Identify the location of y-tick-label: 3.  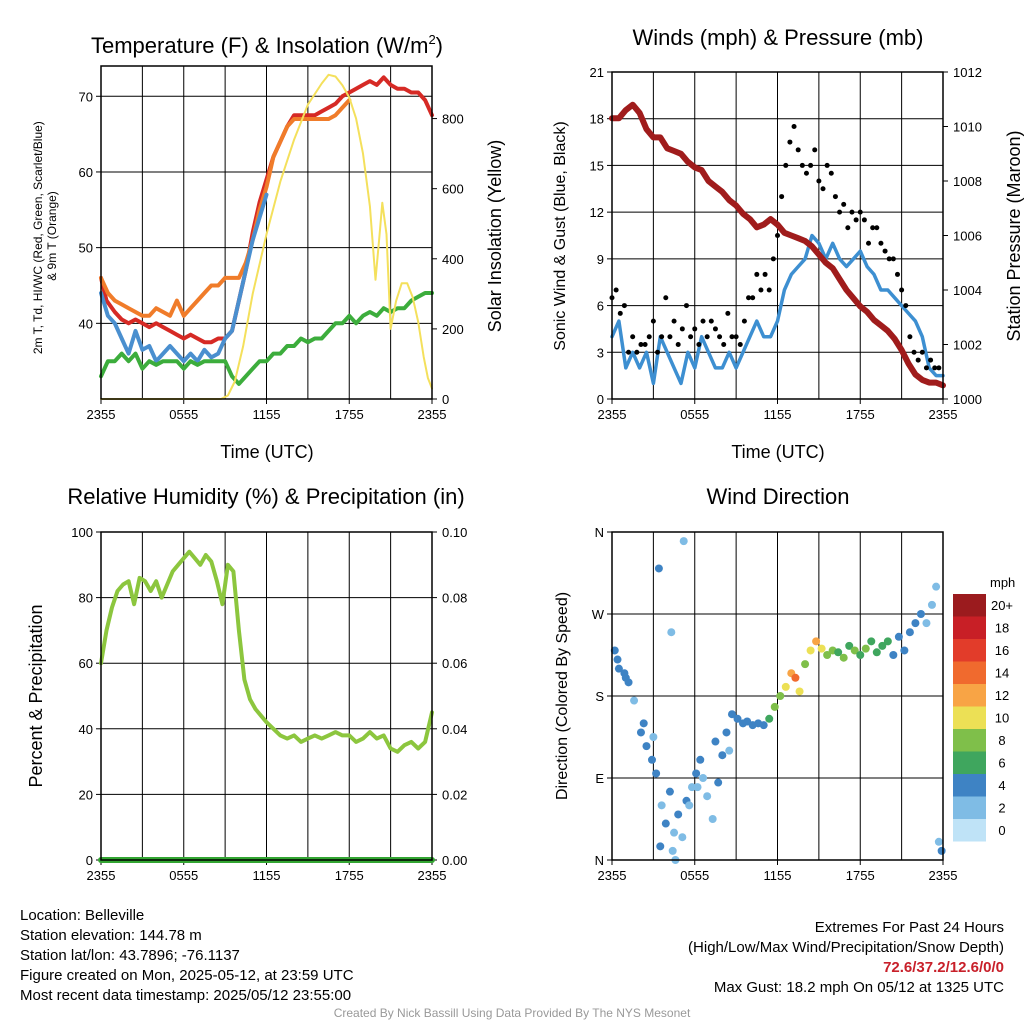
(600, 352).